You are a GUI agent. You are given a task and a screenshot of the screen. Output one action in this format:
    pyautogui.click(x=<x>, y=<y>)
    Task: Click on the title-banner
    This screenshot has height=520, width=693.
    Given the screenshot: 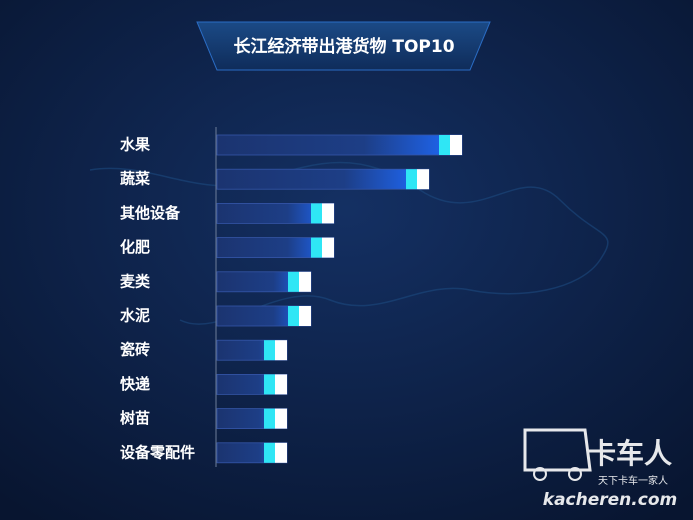 What is the action you would take?
    pyautogui.click(x=343, y=46)
    